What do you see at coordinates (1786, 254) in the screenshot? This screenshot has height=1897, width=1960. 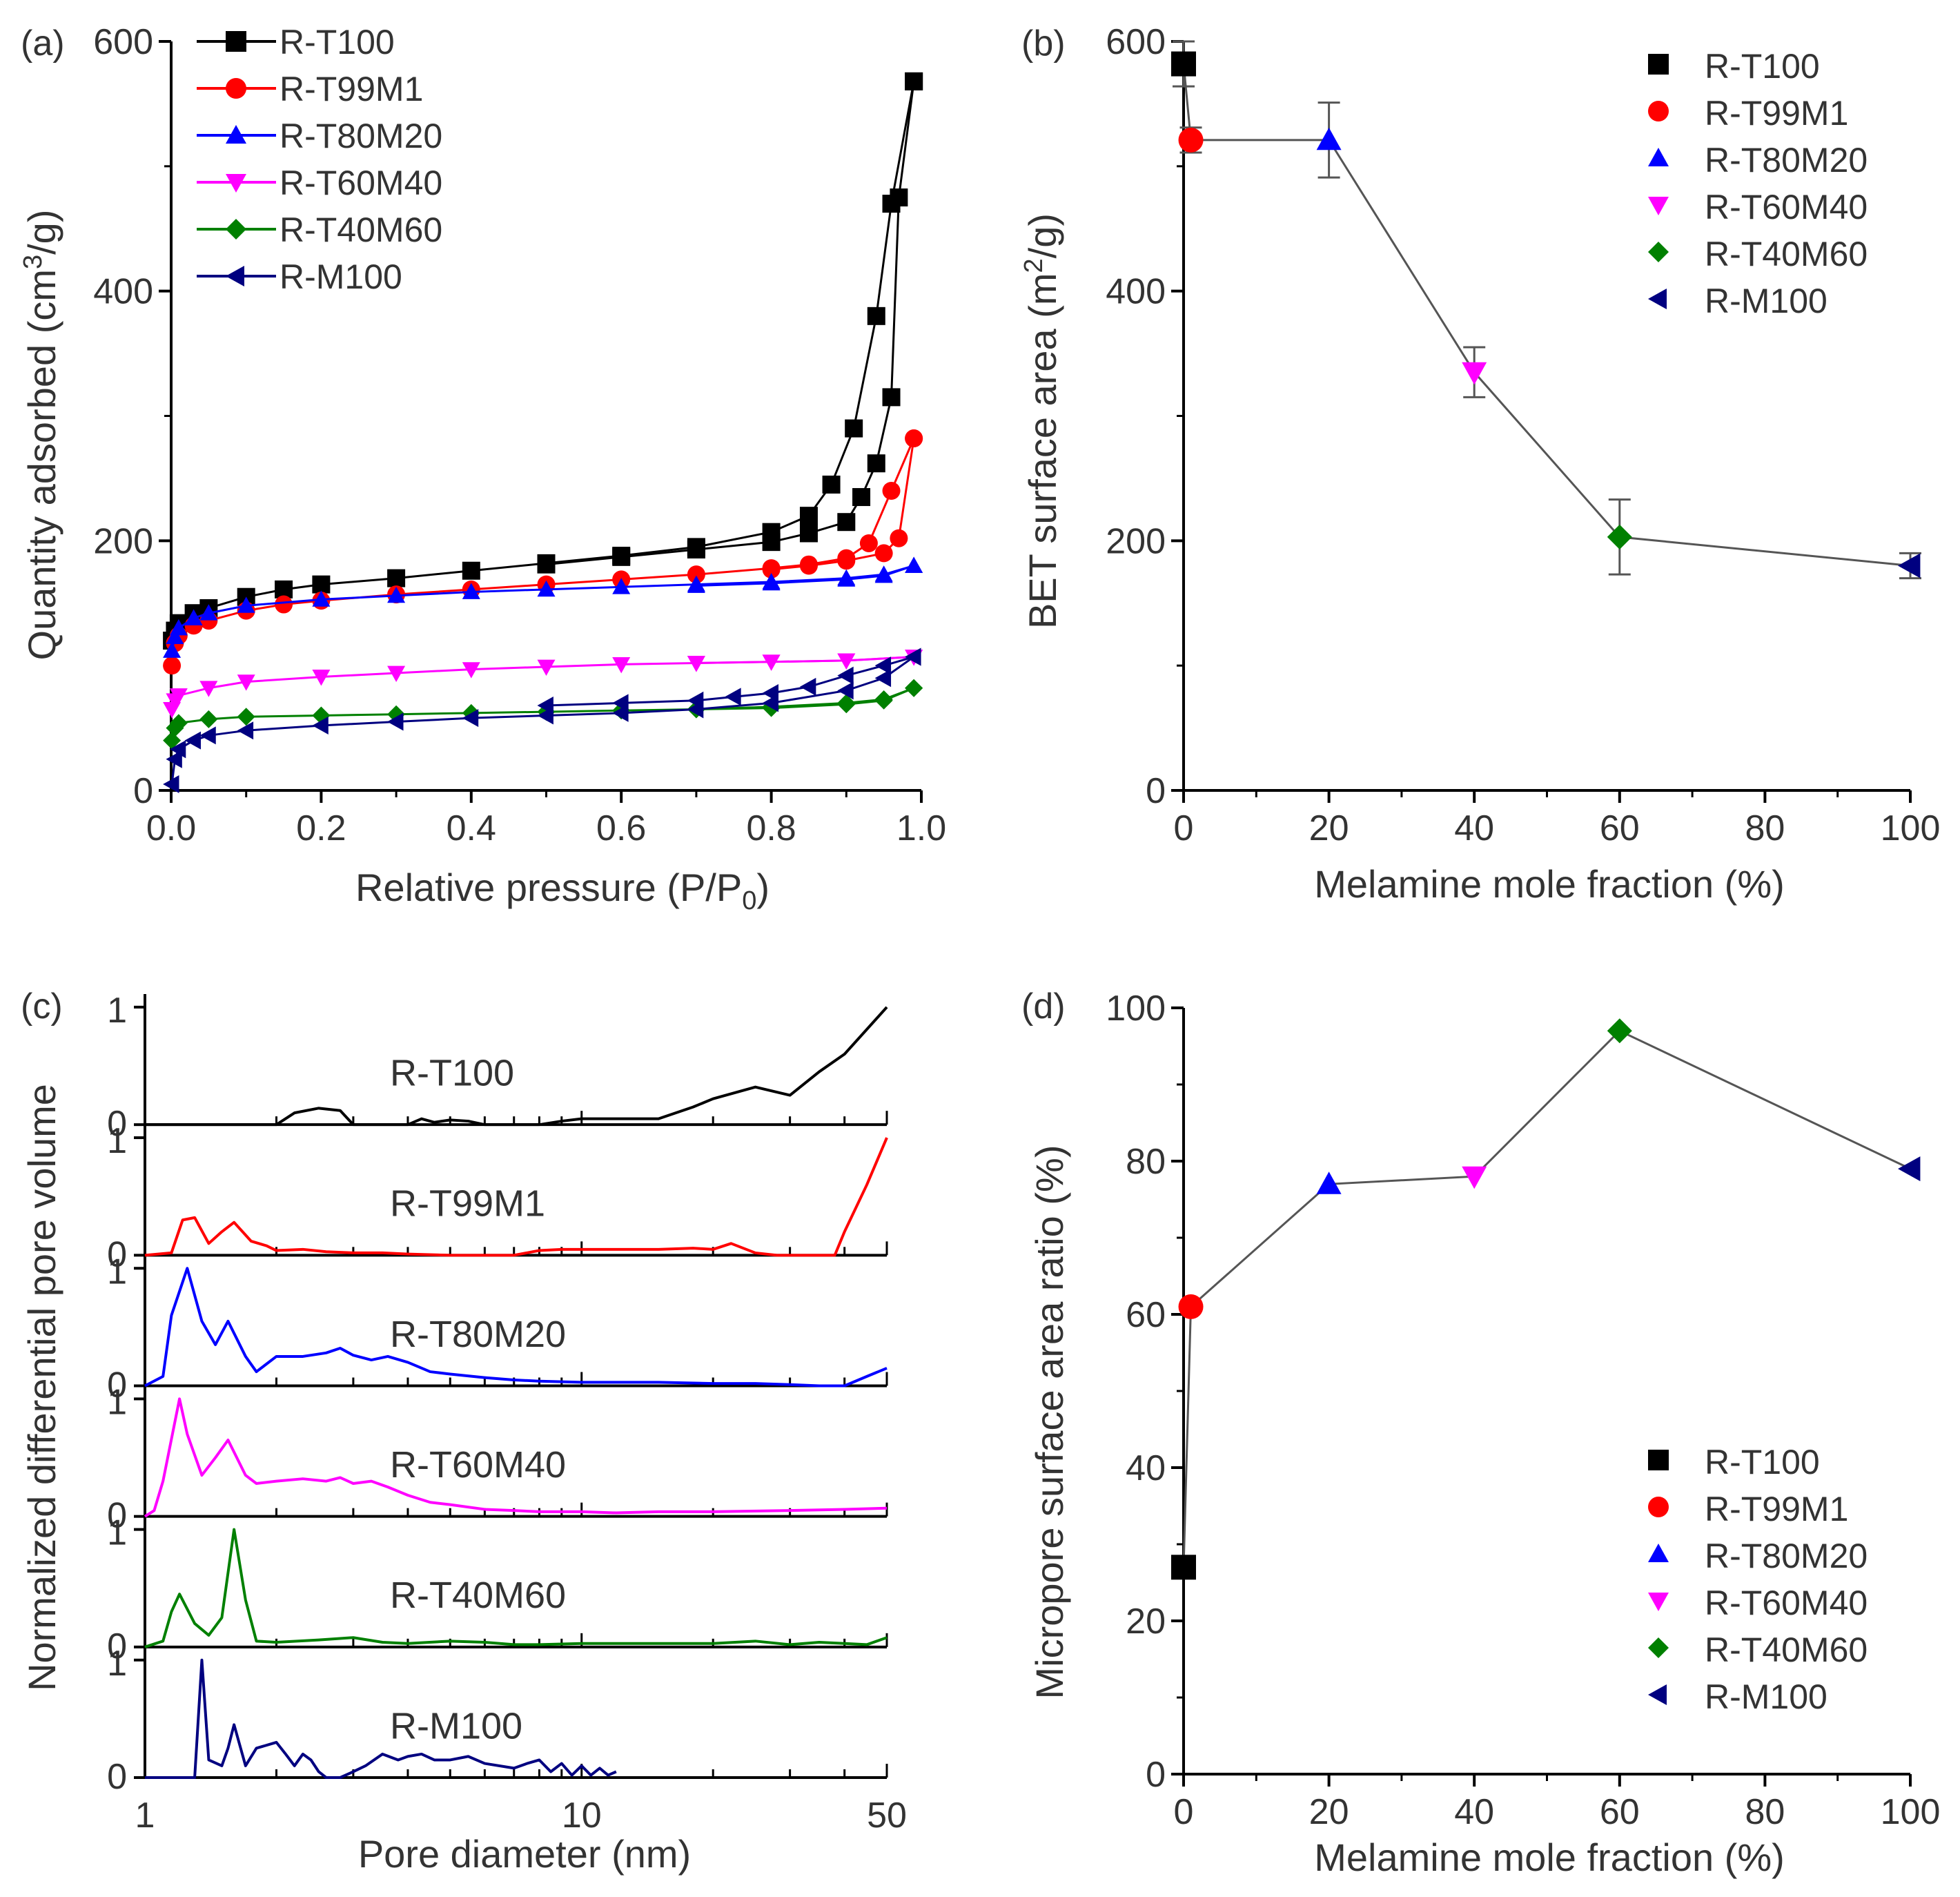 I see `panel-b-legend-label: R-T40M60` at bounding box center [1786, 254].